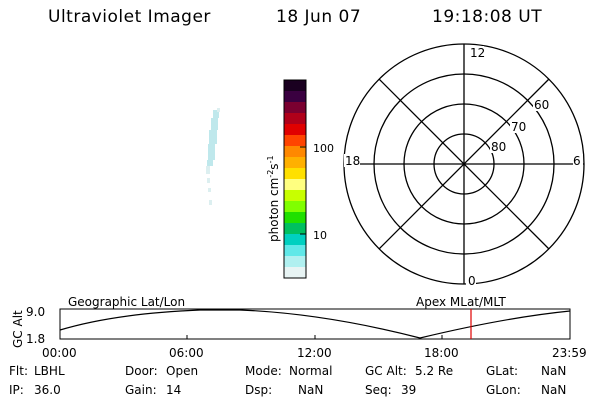  I want to click on orbit-y-bottom: 1.8, so click(35, 339).